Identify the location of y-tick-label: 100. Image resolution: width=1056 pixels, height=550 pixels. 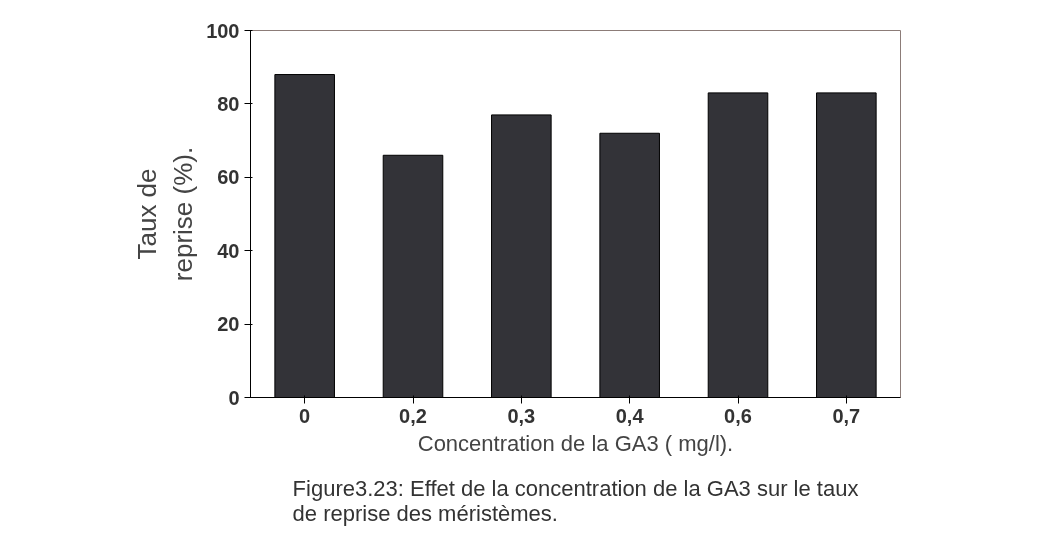
(223, 30).